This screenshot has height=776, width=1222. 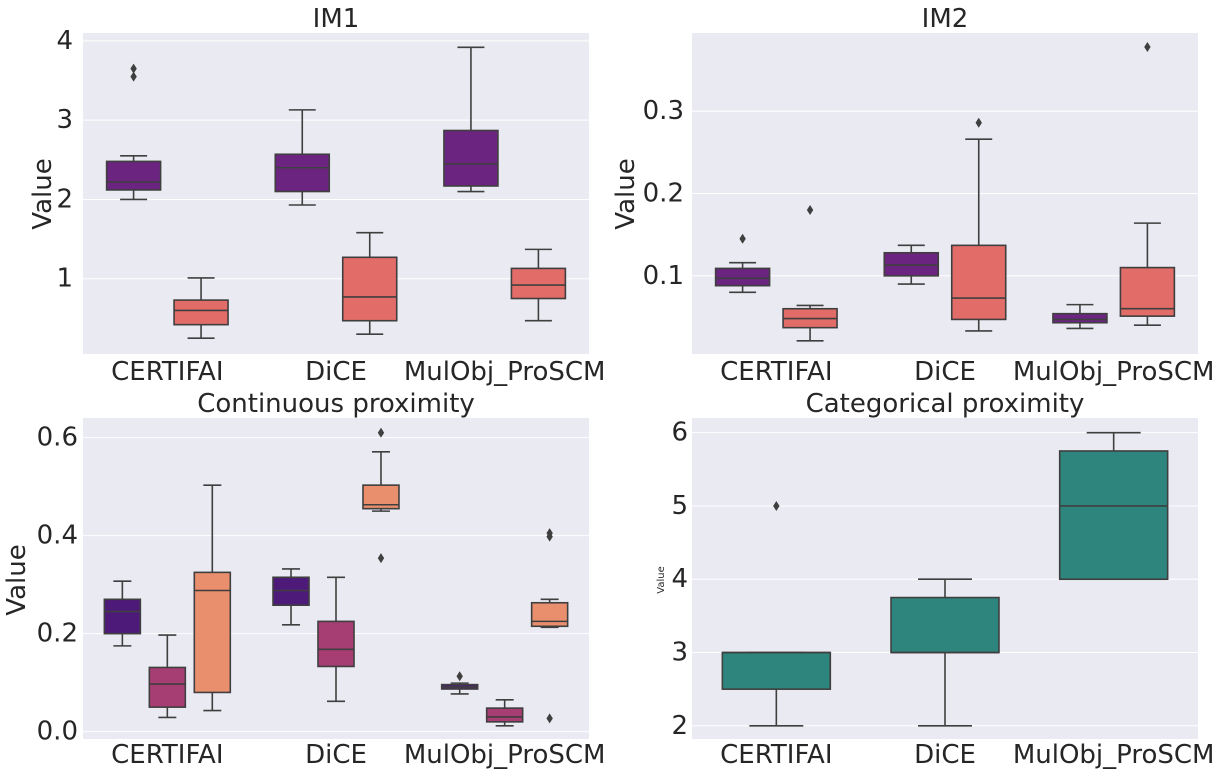 I want to click on plot-title: Categorical proximity, so click(x=945, y=404).